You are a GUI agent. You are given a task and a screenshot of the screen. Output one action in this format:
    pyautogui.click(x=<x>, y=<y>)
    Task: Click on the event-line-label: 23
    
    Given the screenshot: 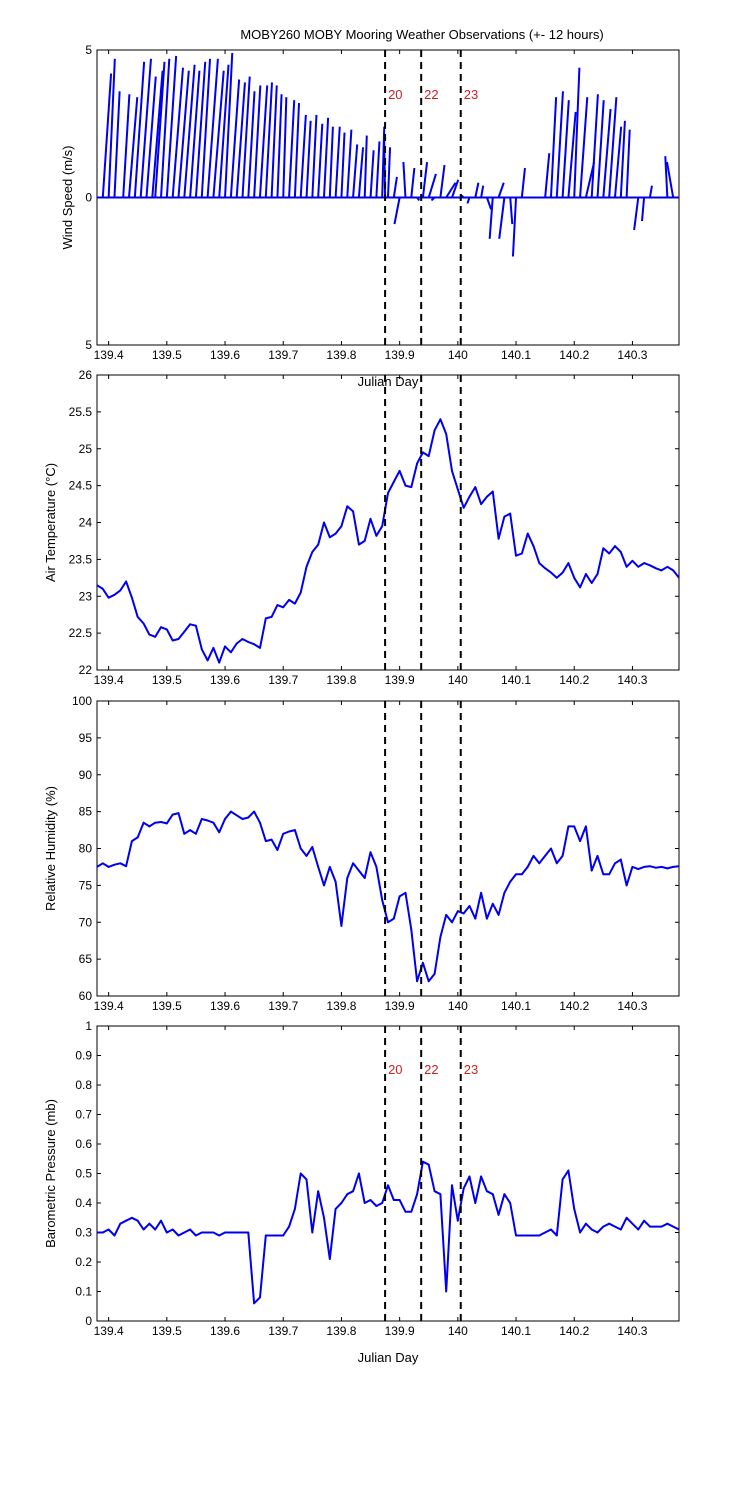 What is the action you would take?
    pyautogui.click(x=471, y=94)
    